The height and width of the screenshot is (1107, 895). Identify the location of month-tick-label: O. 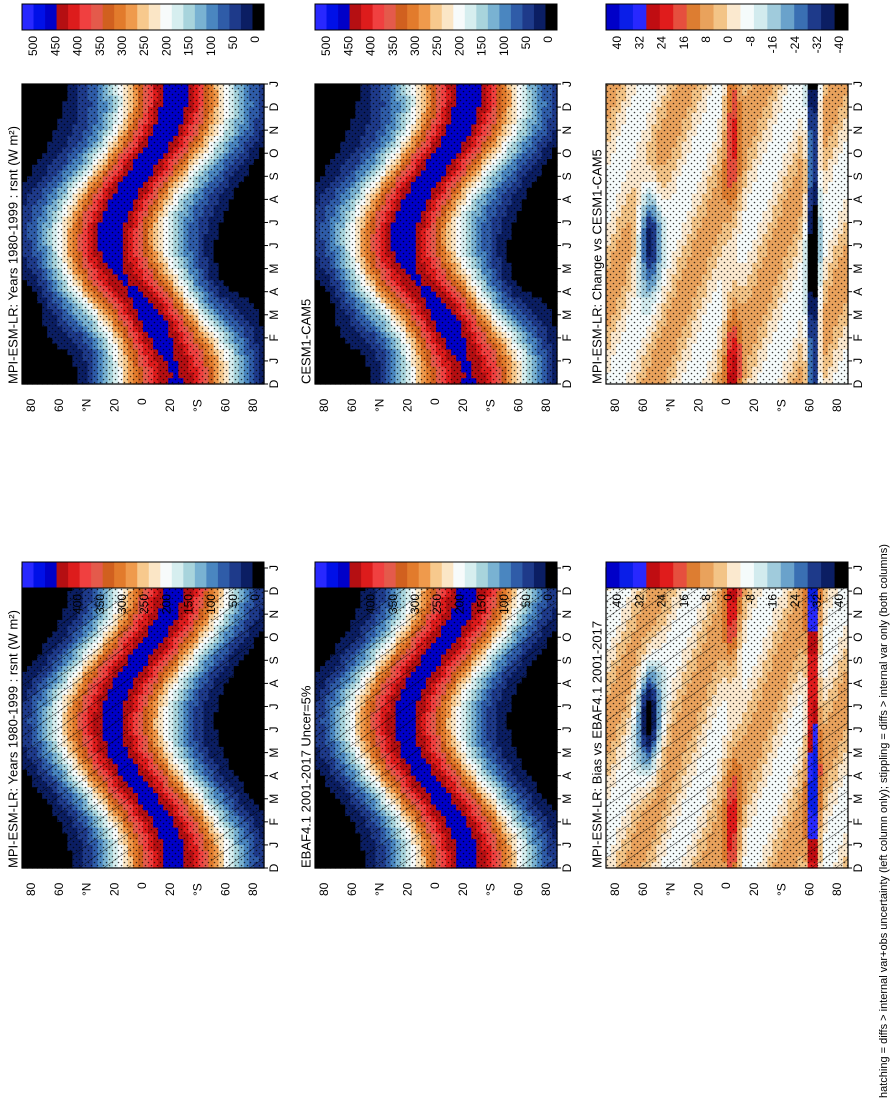
(274, 637).